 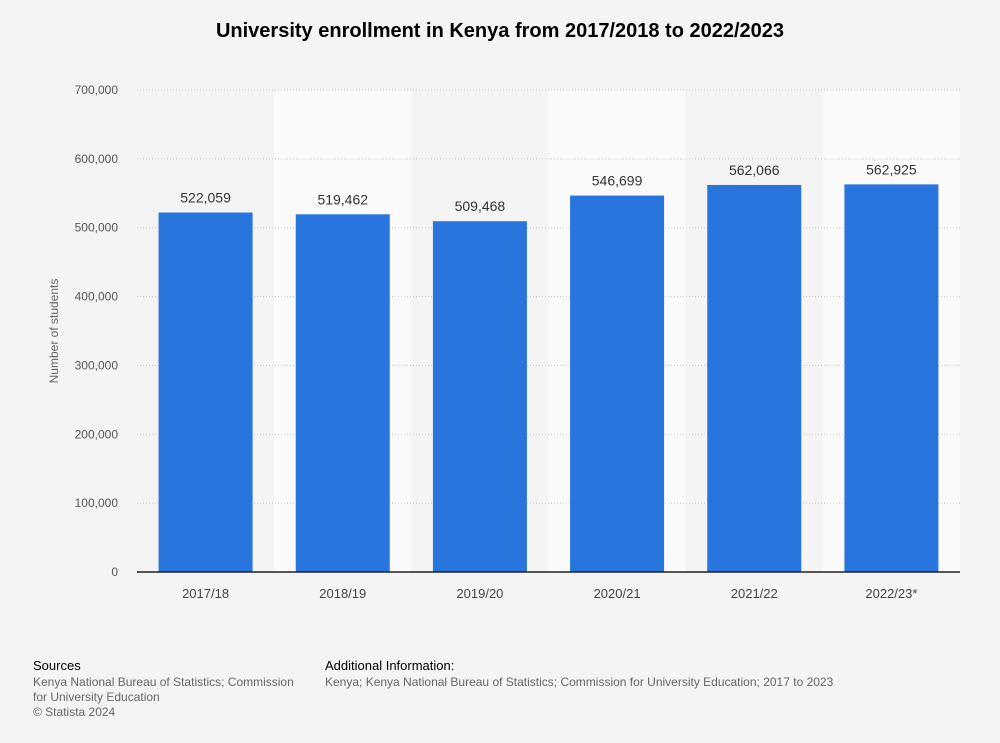 I want to click on x-tick-label: 2018/19, so click(x=342, y=593).